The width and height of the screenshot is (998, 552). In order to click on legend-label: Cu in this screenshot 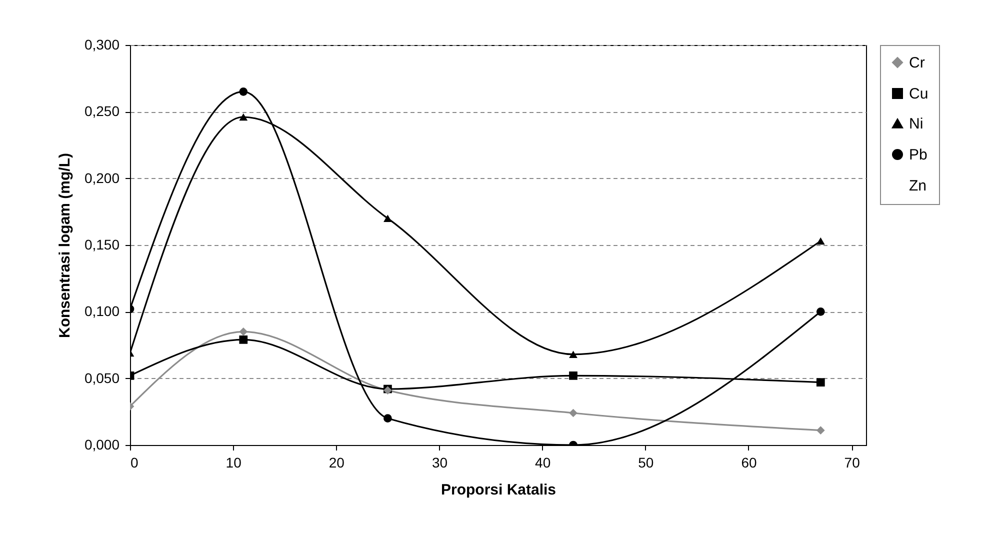, I will do `click(918, 94)`.